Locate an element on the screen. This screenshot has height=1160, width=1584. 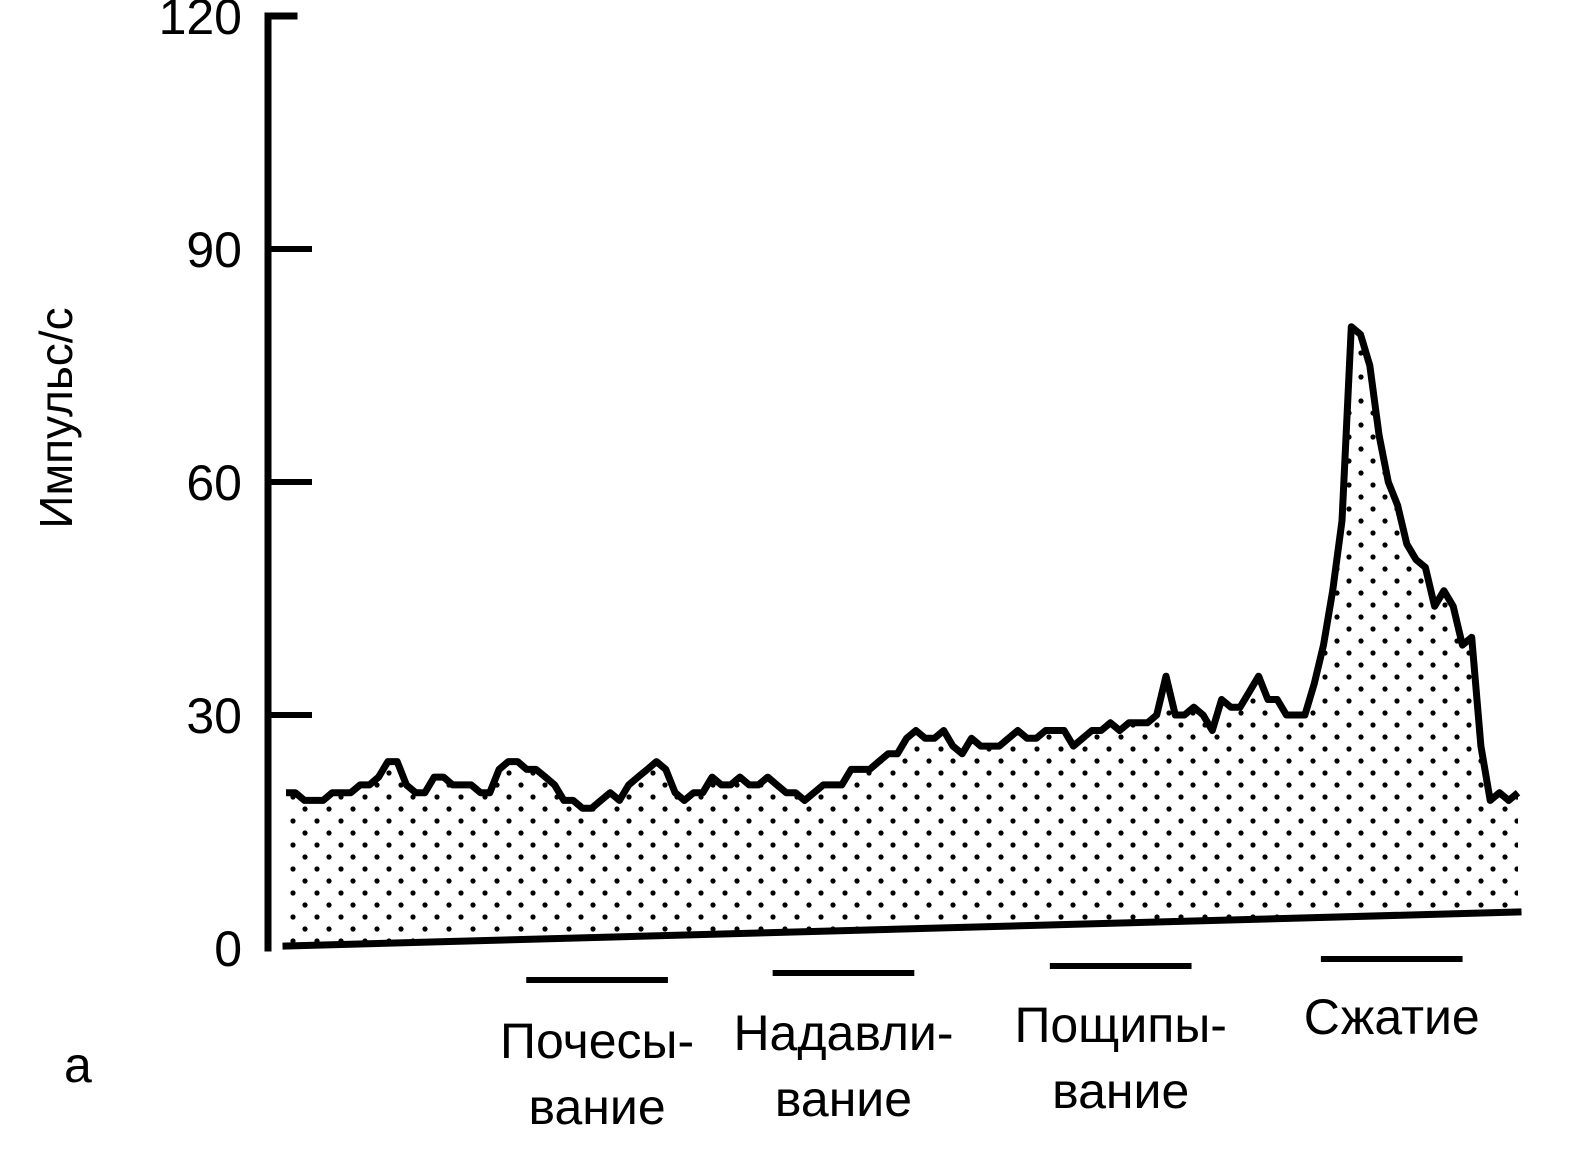
stimulus-label: Сжатие is located at coordinates (1392, 1017).